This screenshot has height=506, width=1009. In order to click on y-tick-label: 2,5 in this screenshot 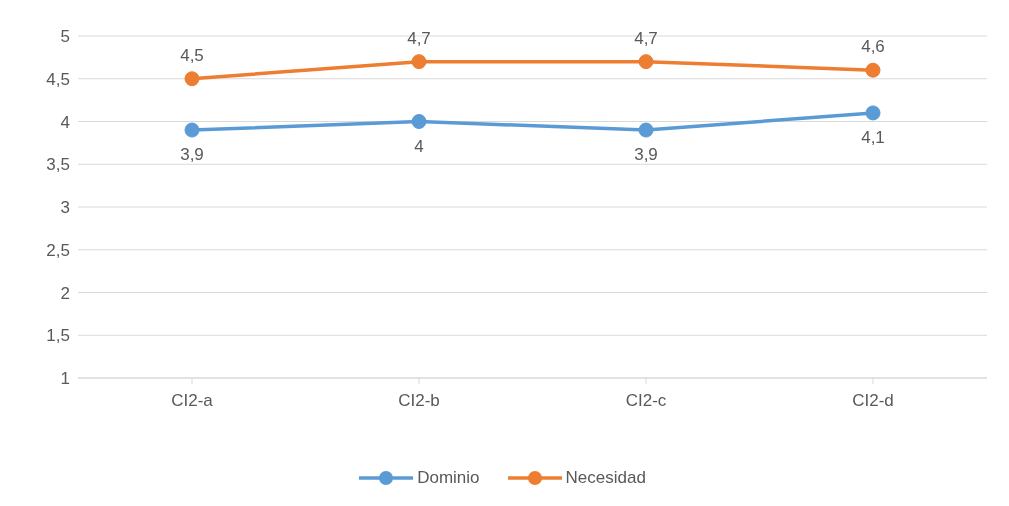, I will do `click(58, 250)`.